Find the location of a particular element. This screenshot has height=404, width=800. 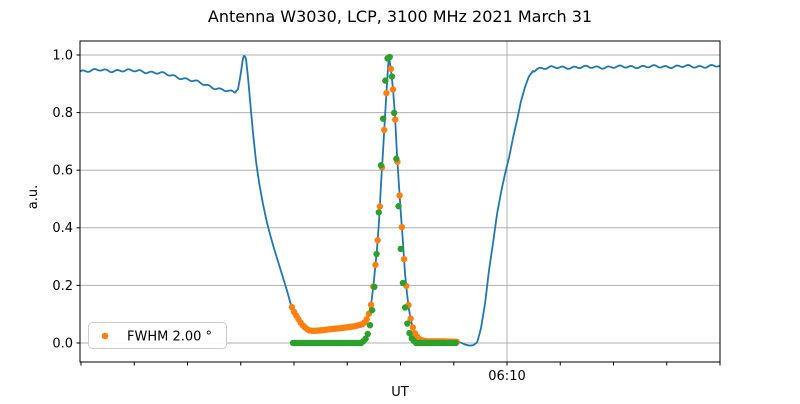

y-tick-label-0.6: 0.6 is located at coordinates (62, 171).